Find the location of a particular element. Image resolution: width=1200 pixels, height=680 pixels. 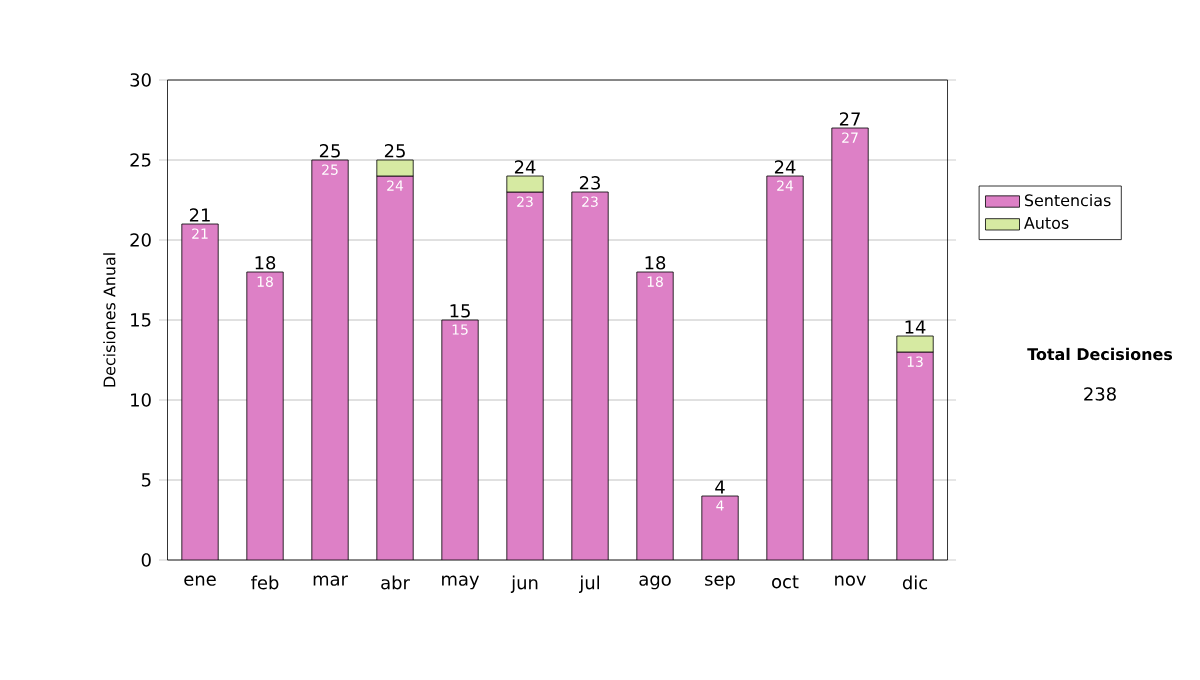

total-label: 23 is located at coordinates (589, 183).